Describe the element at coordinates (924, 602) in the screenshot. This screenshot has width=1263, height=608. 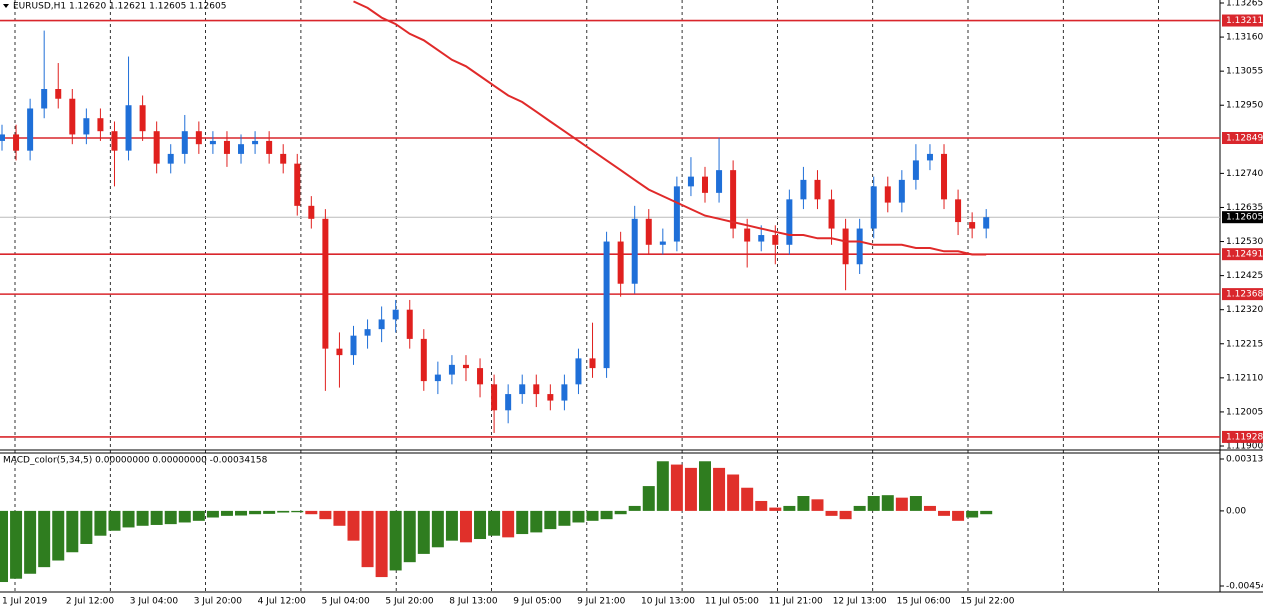
I see `x-tick-label: 15 Jul 06:00` at that location.